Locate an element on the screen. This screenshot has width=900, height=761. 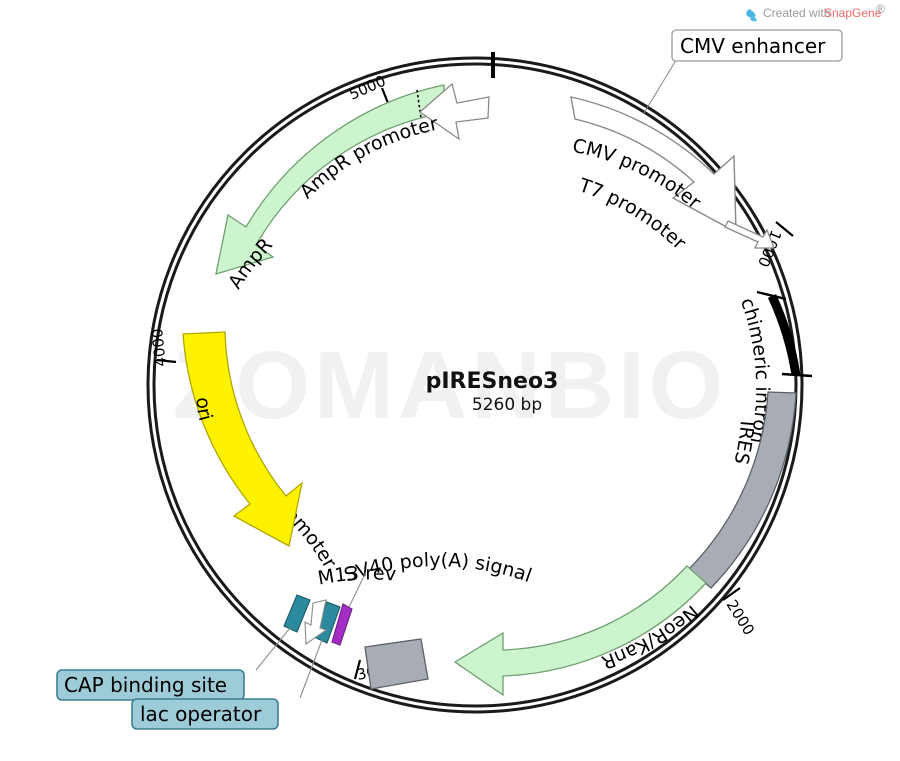
cmv-enhancer-callout-box is located at coordinates (757, 45).